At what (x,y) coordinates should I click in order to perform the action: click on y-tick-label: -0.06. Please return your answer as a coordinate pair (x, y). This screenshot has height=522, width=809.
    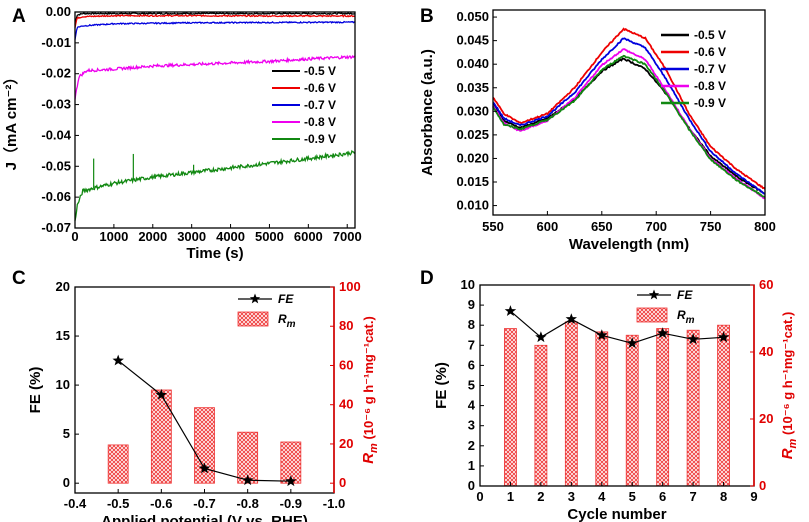
    Looking at the image, I should click on (56, 196).